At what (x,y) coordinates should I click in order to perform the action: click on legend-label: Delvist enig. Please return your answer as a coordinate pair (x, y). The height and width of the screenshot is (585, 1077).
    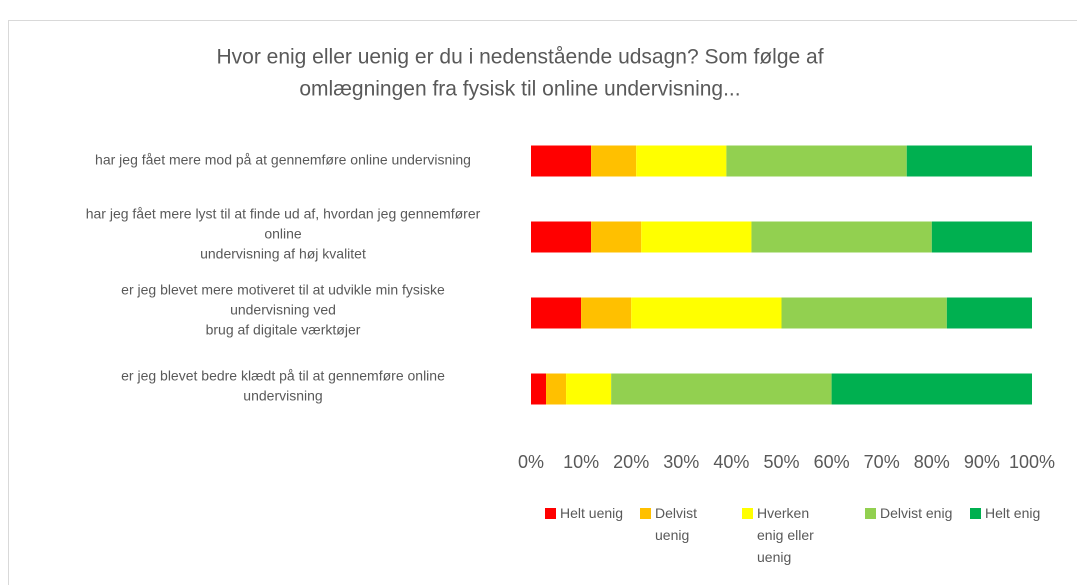
    Looking at the image, I should click on (916, 513).